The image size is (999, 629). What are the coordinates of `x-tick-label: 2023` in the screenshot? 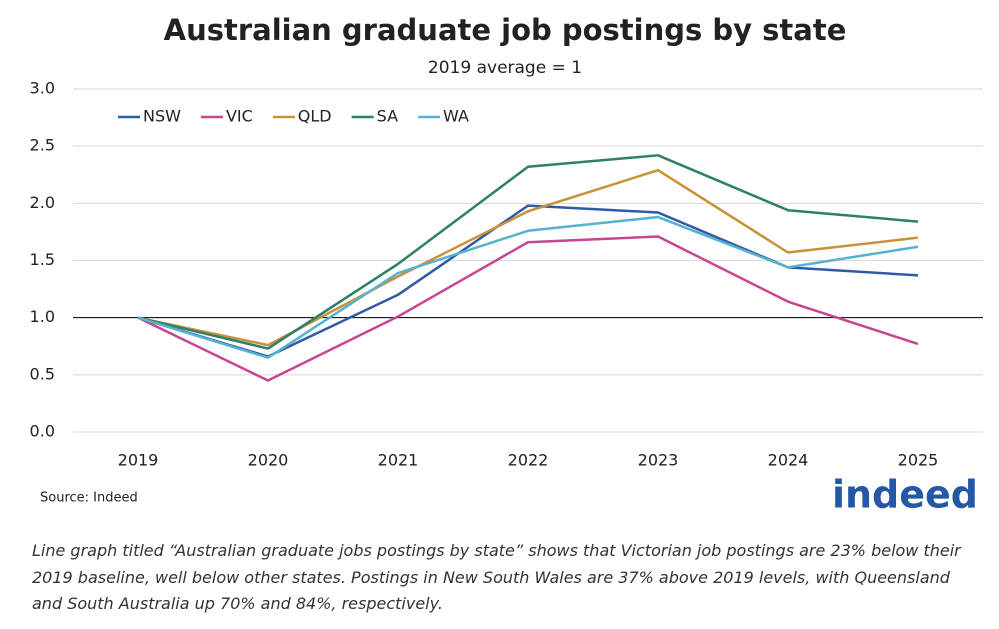 It's located at (658, 460).